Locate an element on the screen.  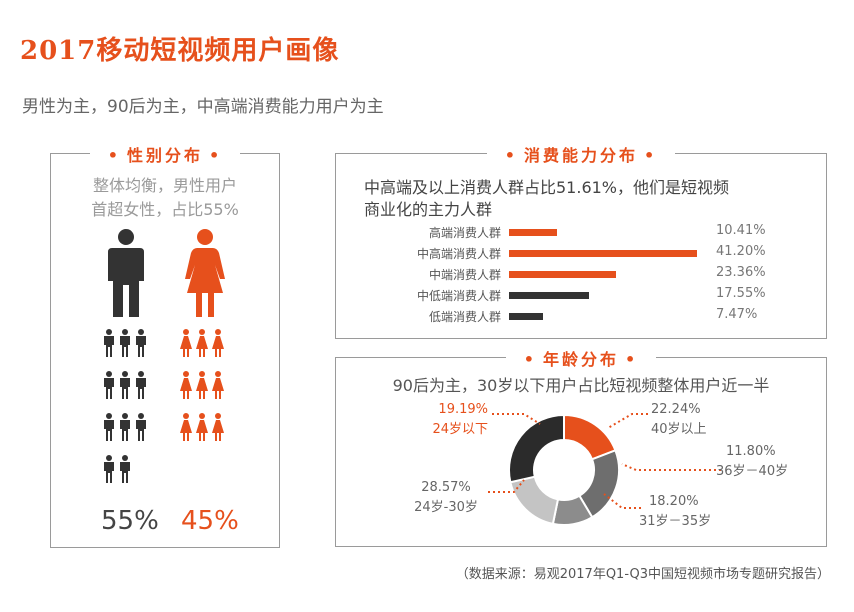
age-range-over40: 40岁以上 is located at coordinates (679, 429).